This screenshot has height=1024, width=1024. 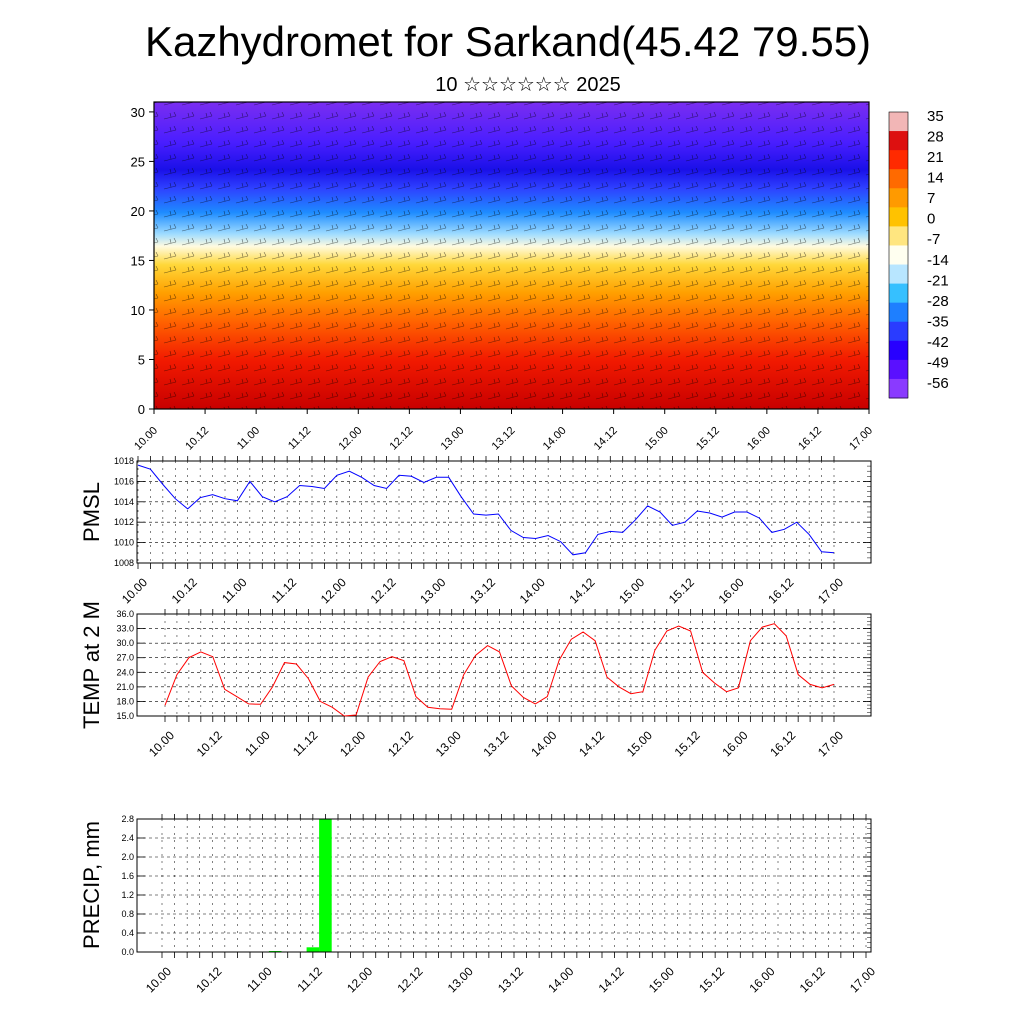 What do you see at coordinates (124, 543) in the screenshot?
I see `y-tick-label: 1010` at bounding box center [124, 543].